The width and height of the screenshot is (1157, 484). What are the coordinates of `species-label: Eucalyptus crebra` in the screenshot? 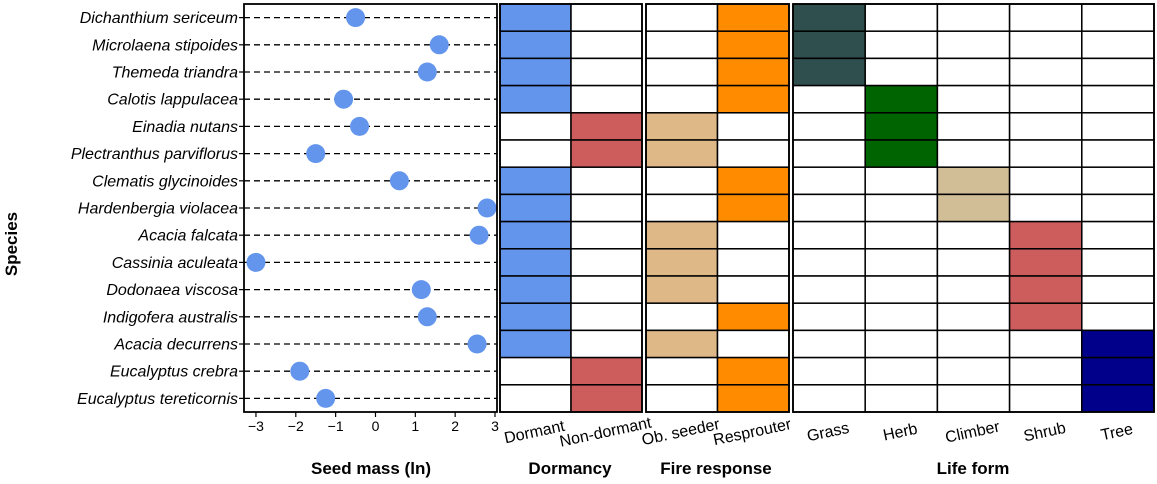 It's located at (174, 372).